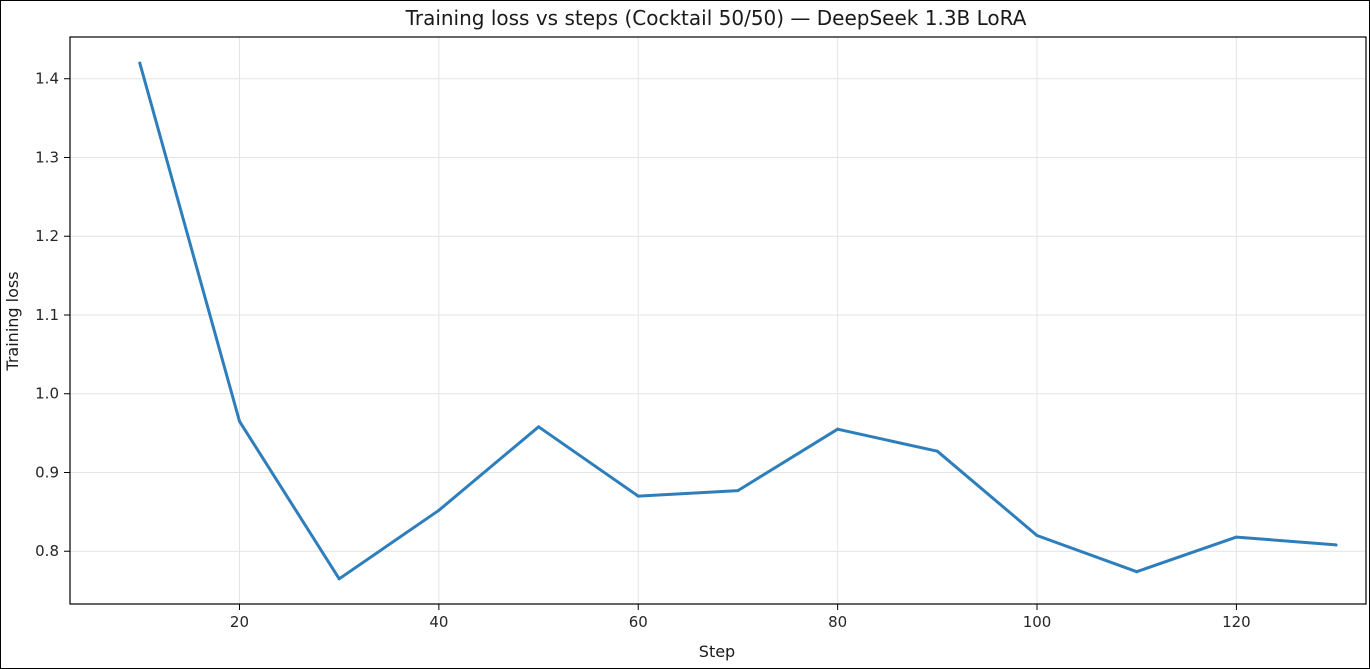  Describe the element at coordinates (47, 236) in the screenshot. I see `y-tick-label: 1.2` at that location.